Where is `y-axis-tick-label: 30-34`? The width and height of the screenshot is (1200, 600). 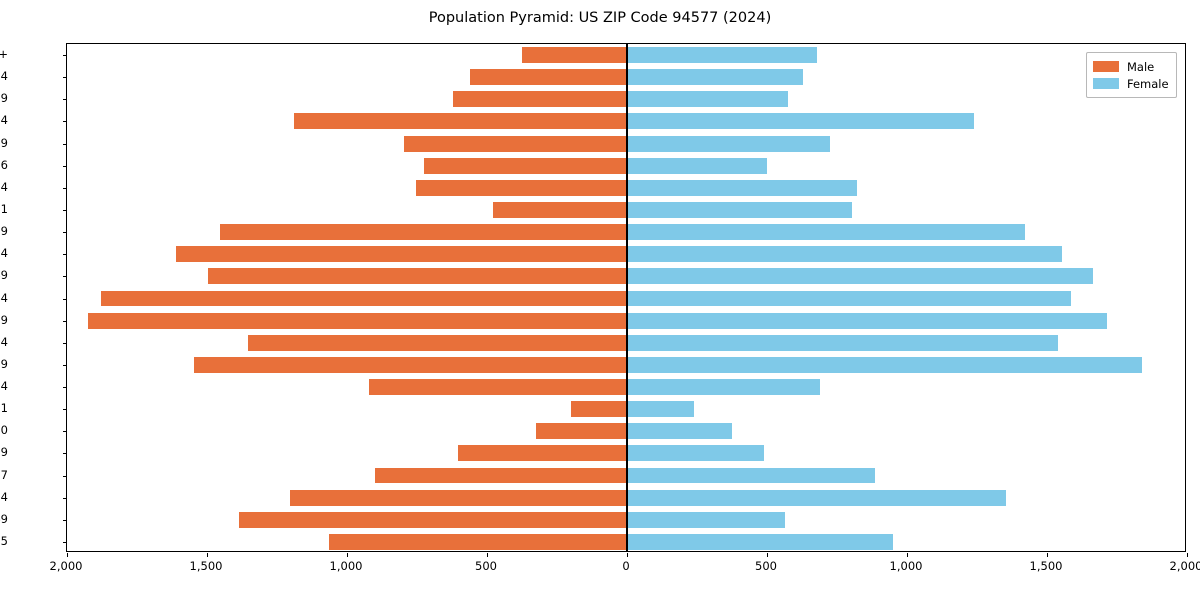
y-axis-tick-label: 30-34 is located at coordinates (4, 341).